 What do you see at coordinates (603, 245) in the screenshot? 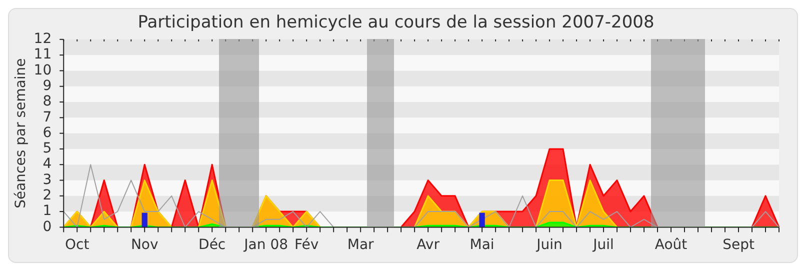
I see `x-tick-label: Juil` at bounding box center [603, 245].